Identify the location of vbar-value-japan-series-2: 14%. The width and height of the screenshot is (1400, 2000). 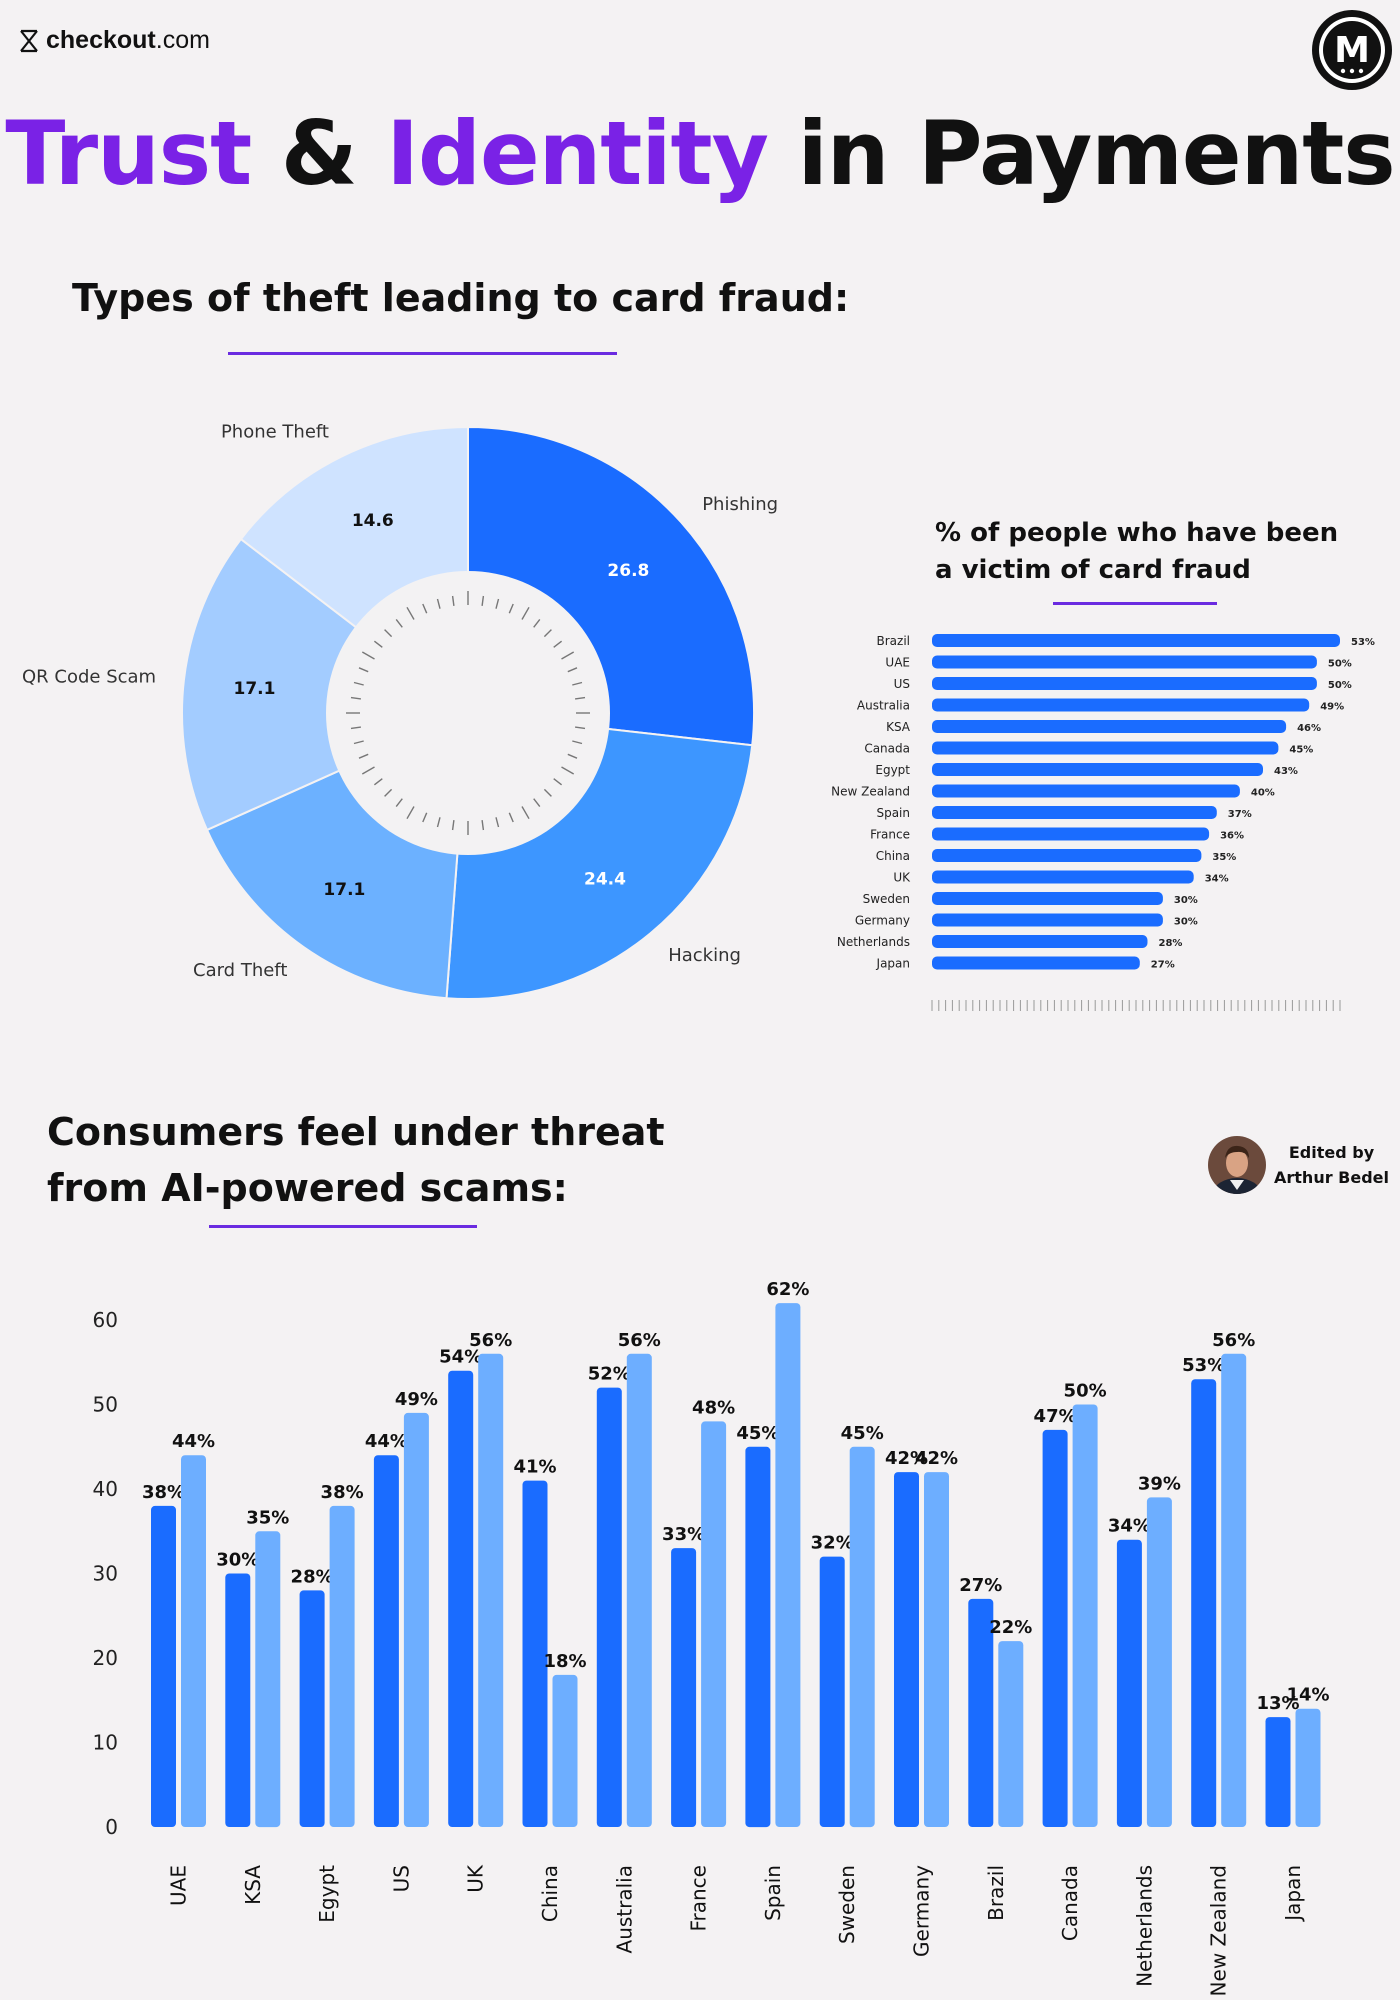
(1307, 1695).